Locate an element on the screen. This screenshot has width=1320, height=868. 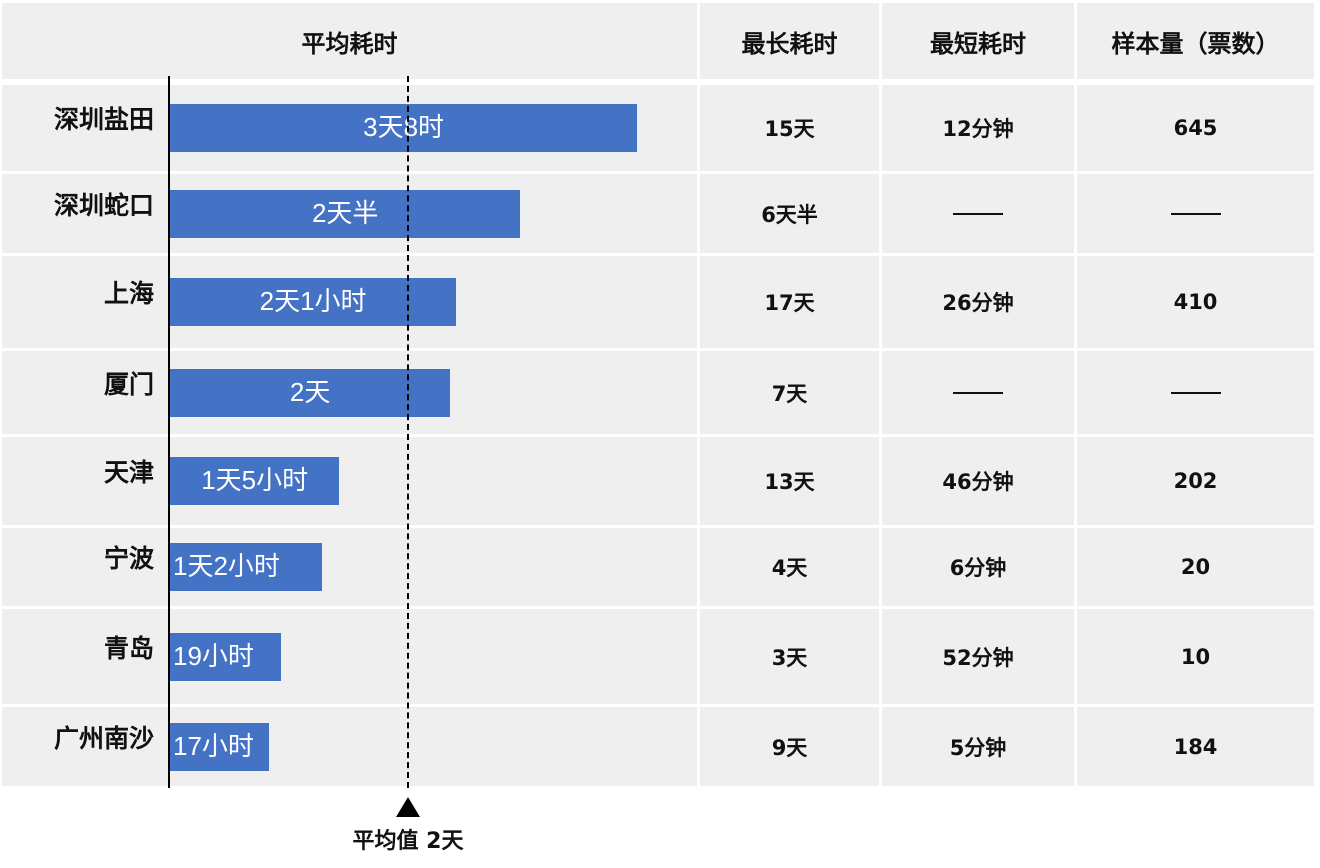
samples-cell: 410 is located at coordinates (1195, 302).